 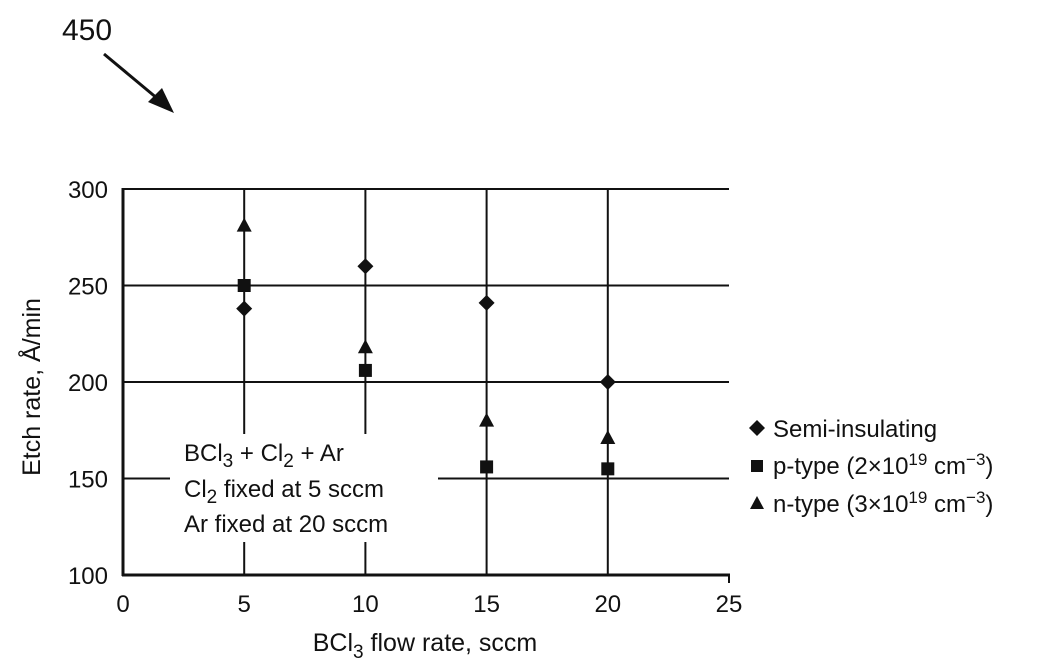 I want to click on reference-arrow, so click(x=138, y=82).